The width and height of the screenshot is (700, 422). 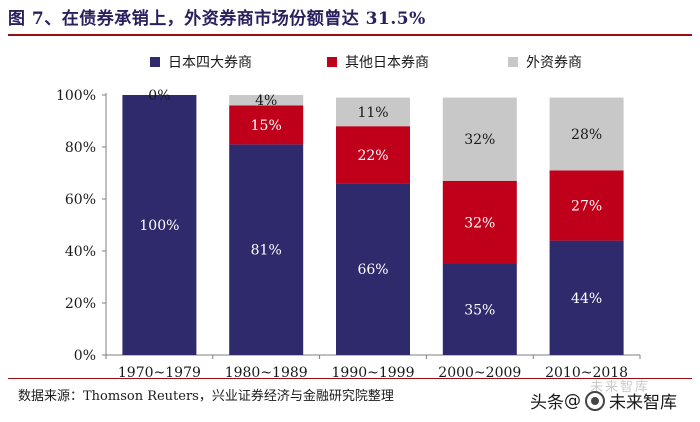 I want to click on y-tick-label: 80%, so click(x=80, y=148).